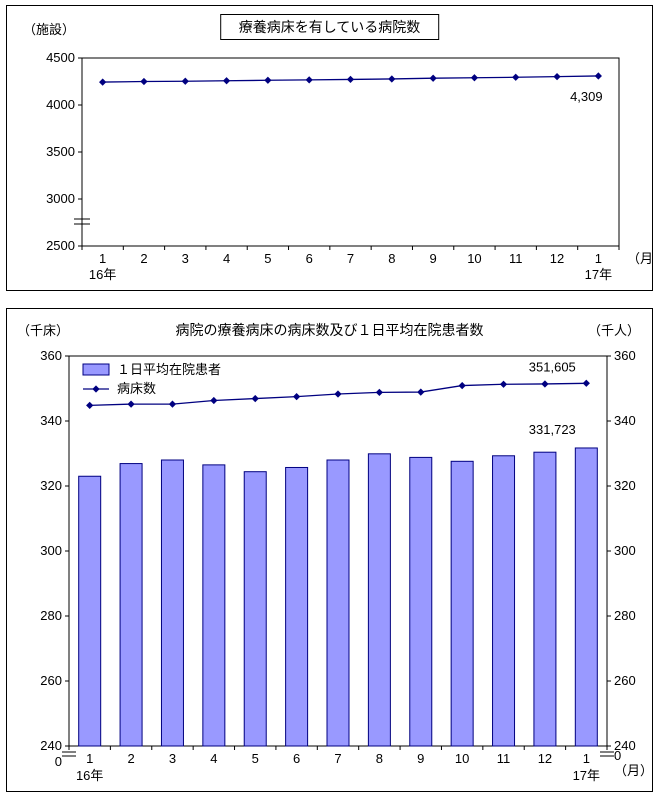 This screenshot has width=660, height=797. Describe the element at coordinates (60, 57) in the screenshot. I see `y-tick-label: 4500` at that location.